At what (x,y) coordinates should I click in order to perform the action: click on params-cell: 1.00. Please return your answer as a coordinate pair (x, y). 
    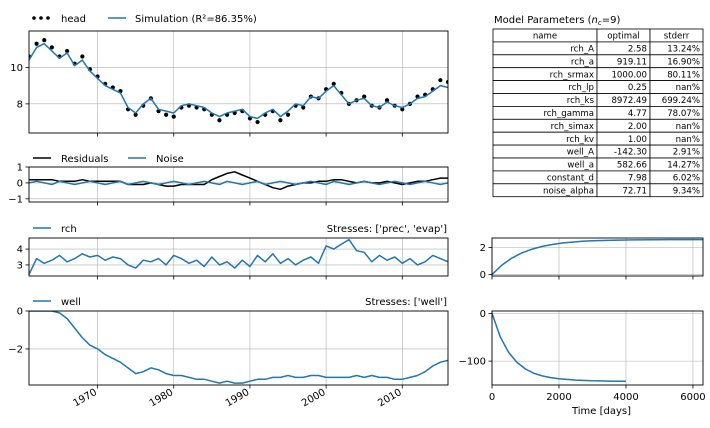
    Looking at the image, I should click on (637, 140).